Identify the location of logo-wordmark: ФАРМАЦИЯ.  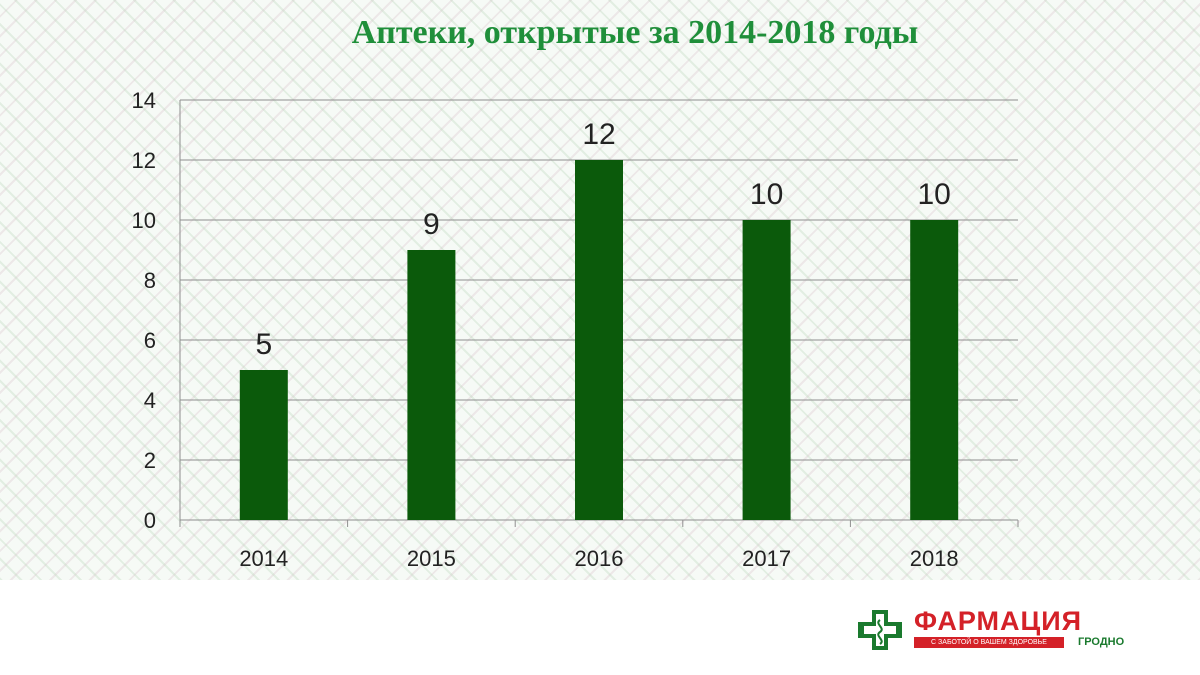
(998, 621).